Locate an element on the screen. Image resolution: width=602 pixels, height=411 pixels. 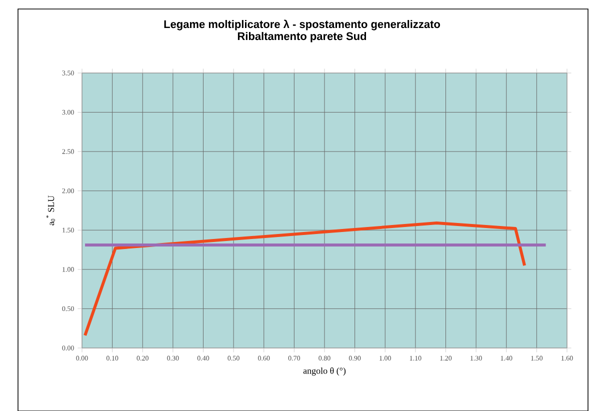
chart-subtitle: Ribaltamento parete Sud is located at coordinates (302, 37).